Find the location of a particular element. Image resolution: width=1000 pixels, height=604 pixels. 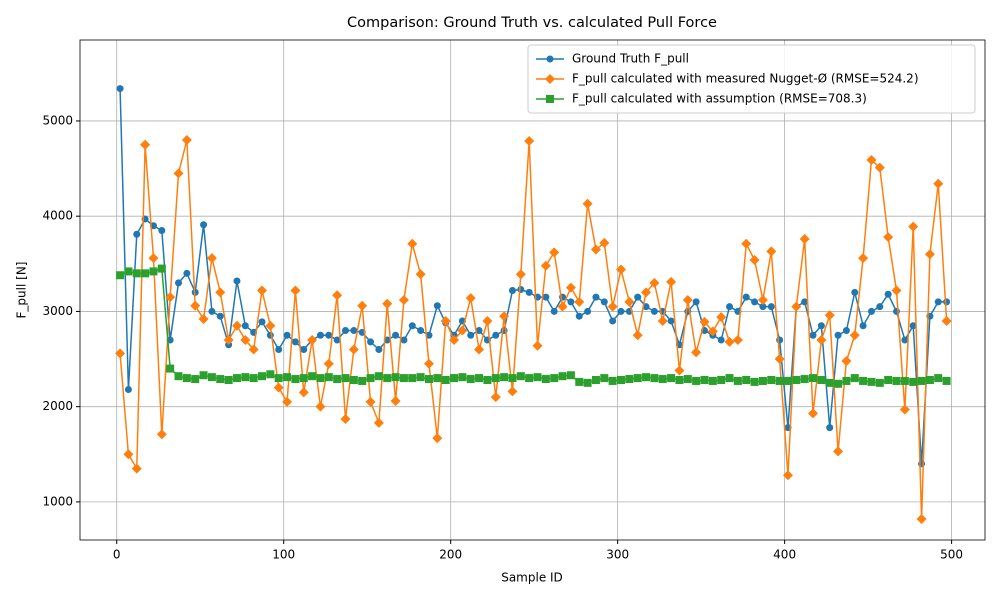

y-tick-label: 1000 is located at coordinates (57, 501).